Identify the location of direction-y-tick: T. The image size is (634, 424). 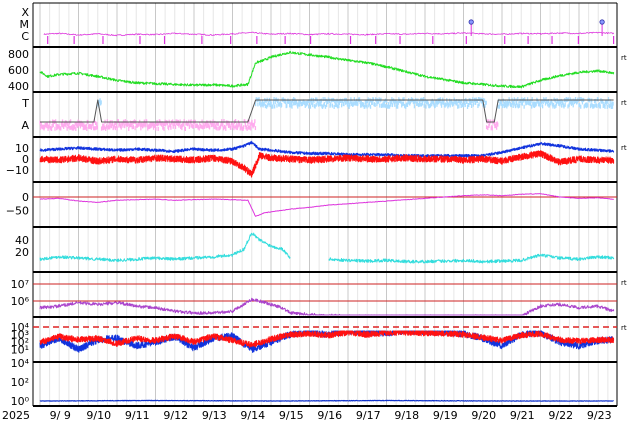
(25, 103).